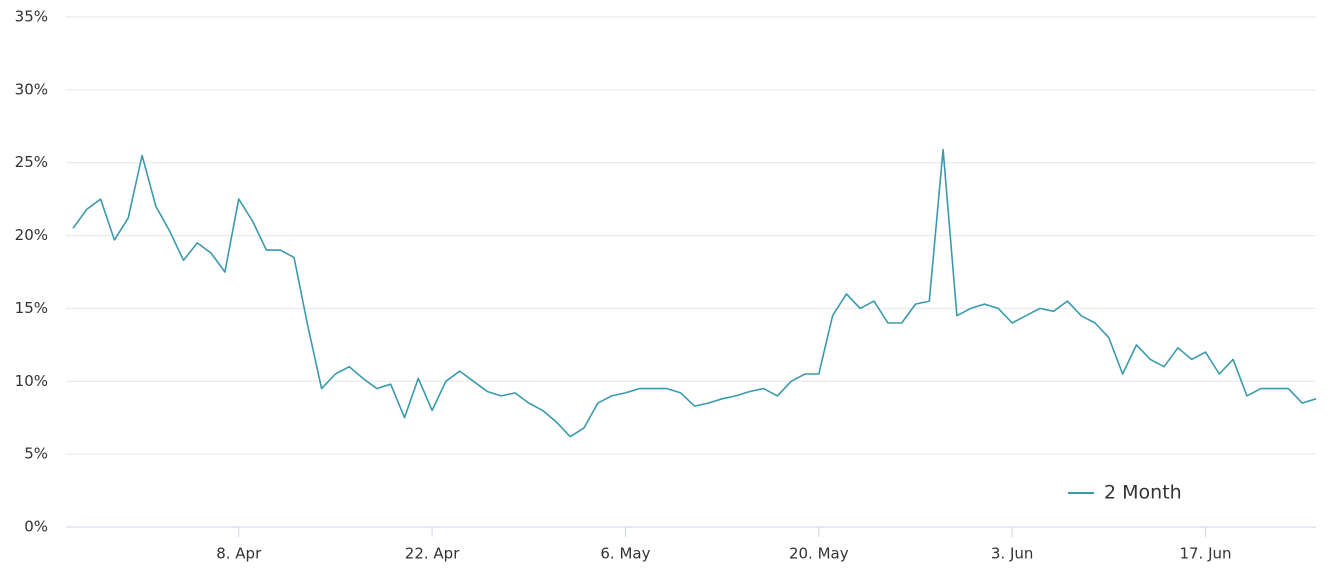  I want to click on y-tick-label: 10%, so click(31, 381).